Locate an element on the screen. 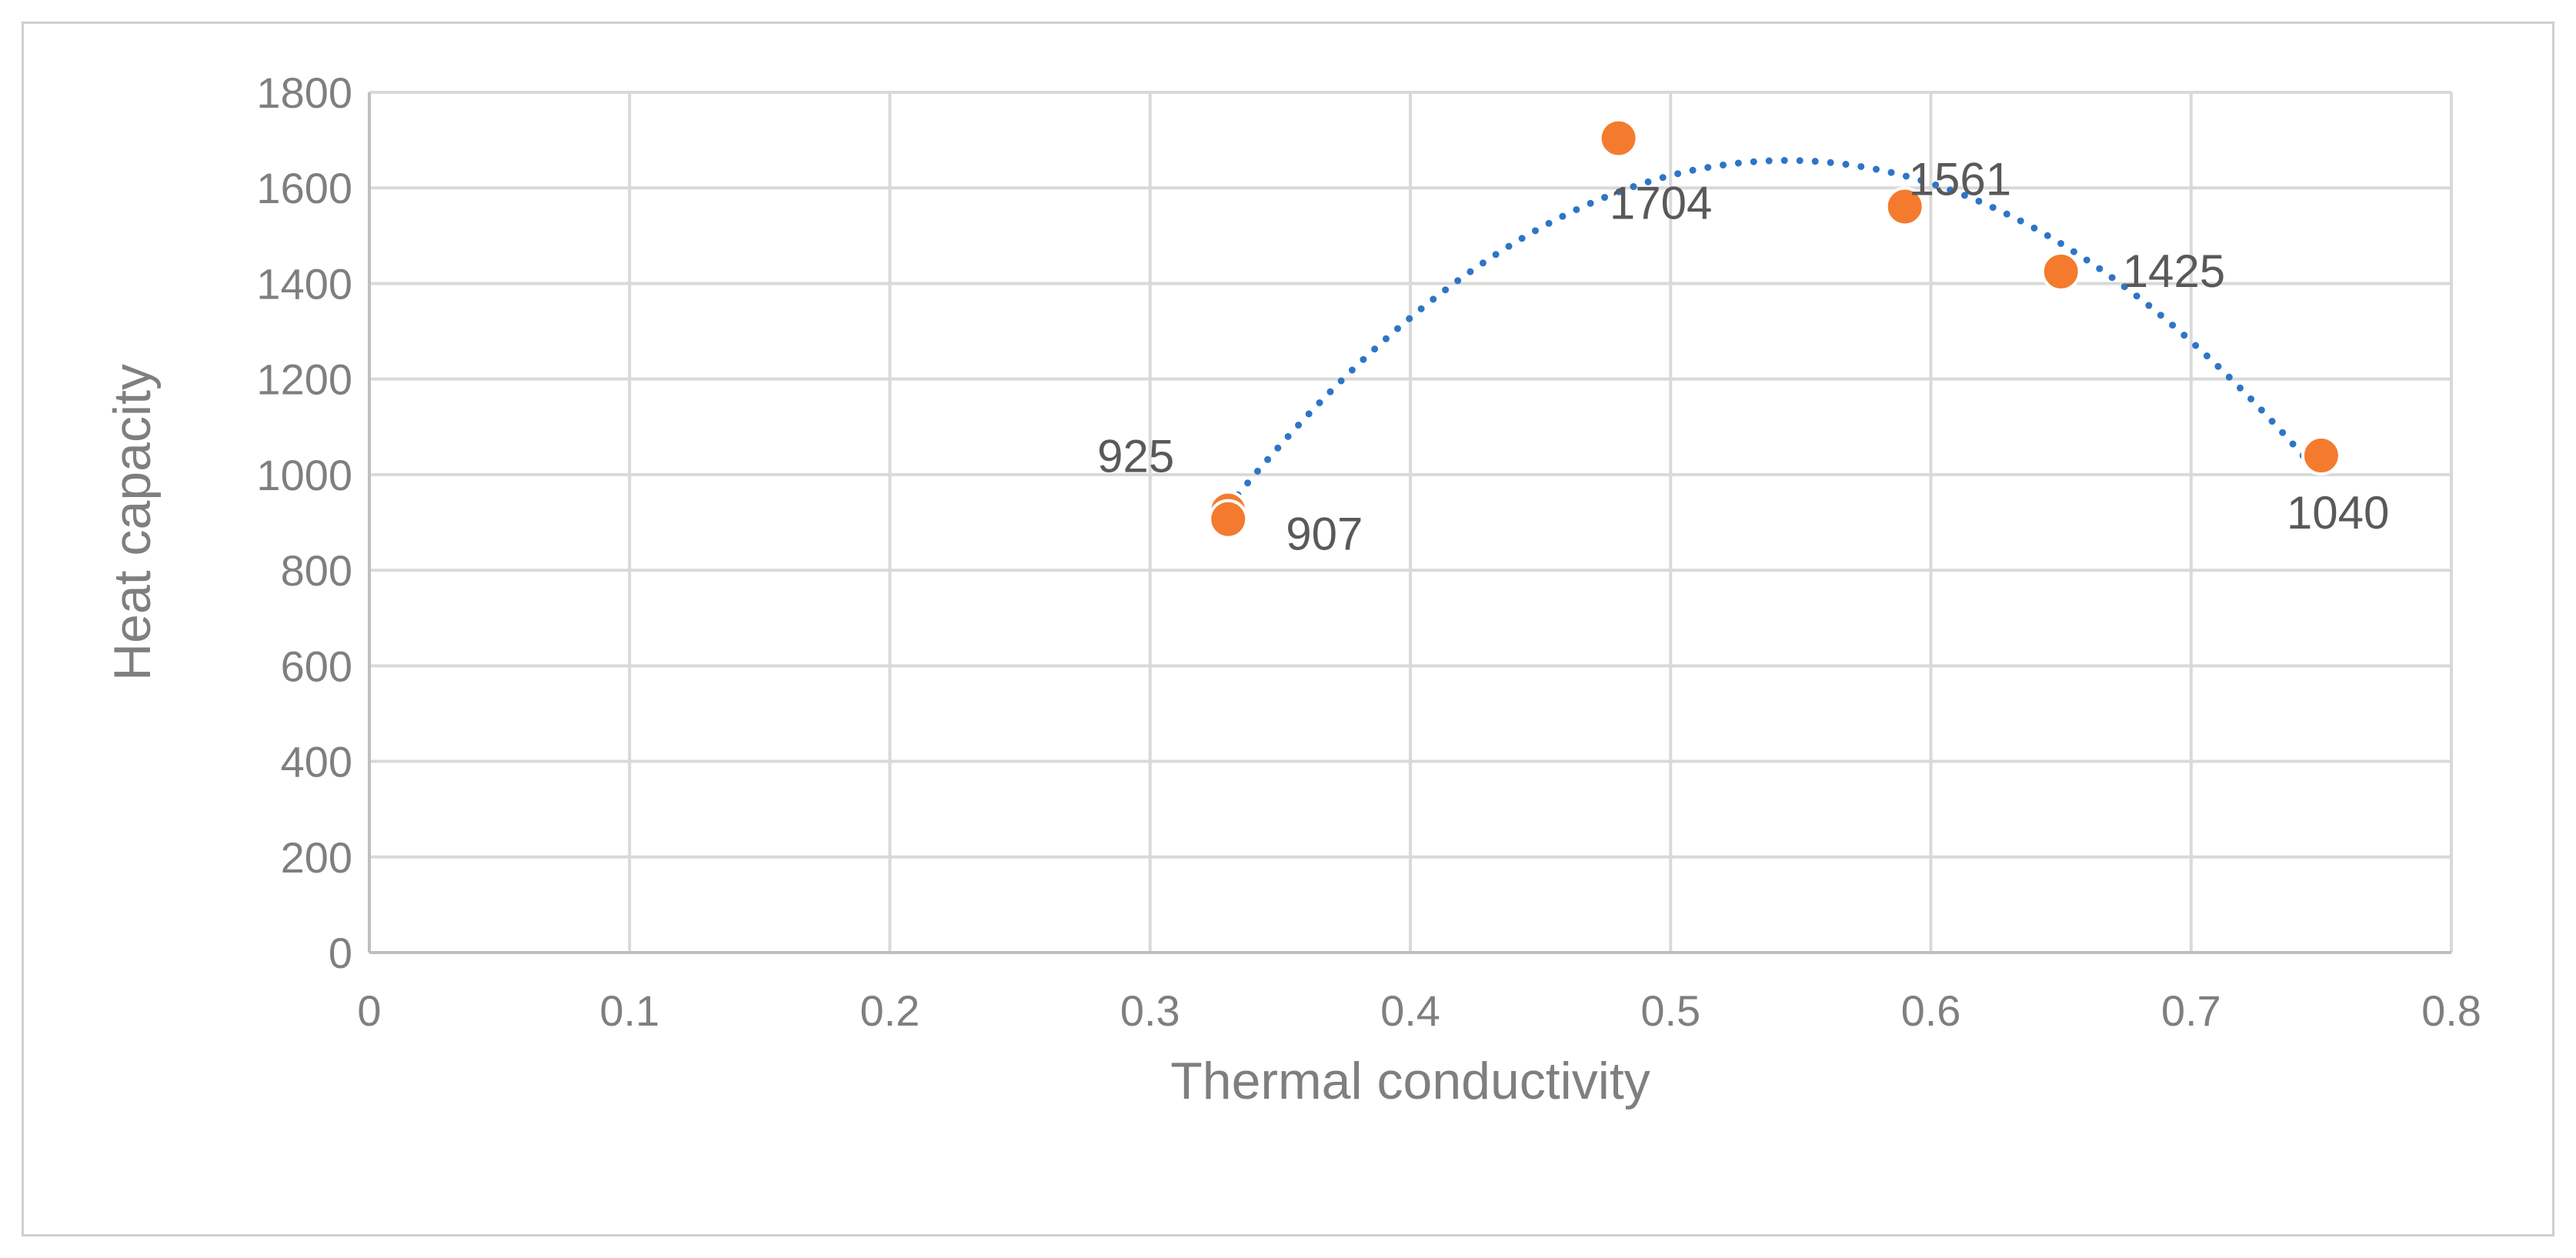 This screenshot has height=1258, width=2576. y-tick-label: 1600 is located at coordinates (304, 188).